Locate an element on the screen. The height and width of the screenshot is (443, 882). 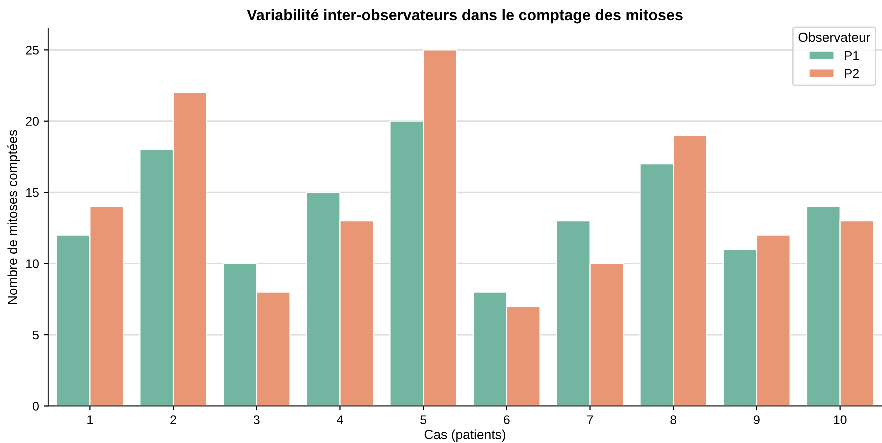
legend-label: P1 is located at coordinates (852, 56).